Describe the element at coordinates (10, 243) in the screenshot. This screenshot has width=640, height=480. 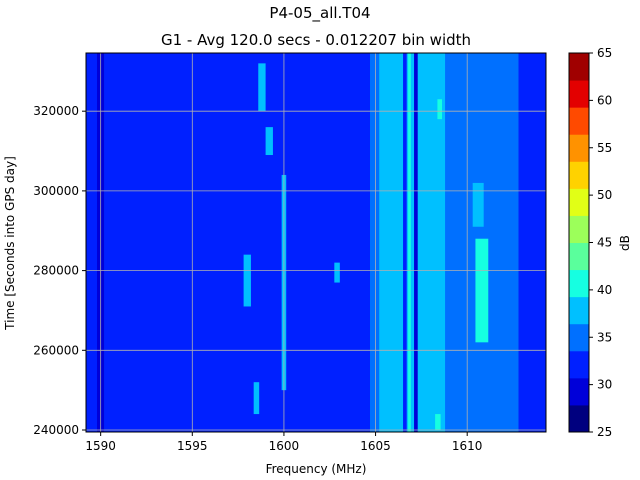
I see `y-axis-label: Time [Seconds into GPS day]` at that location.